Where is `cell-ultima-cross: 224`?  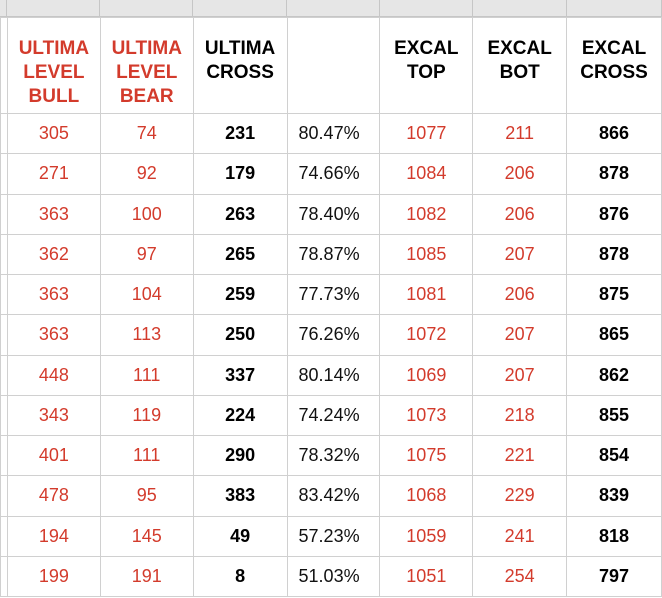
cell-ultima-cross: 224 is located at coordinates (240, 415).